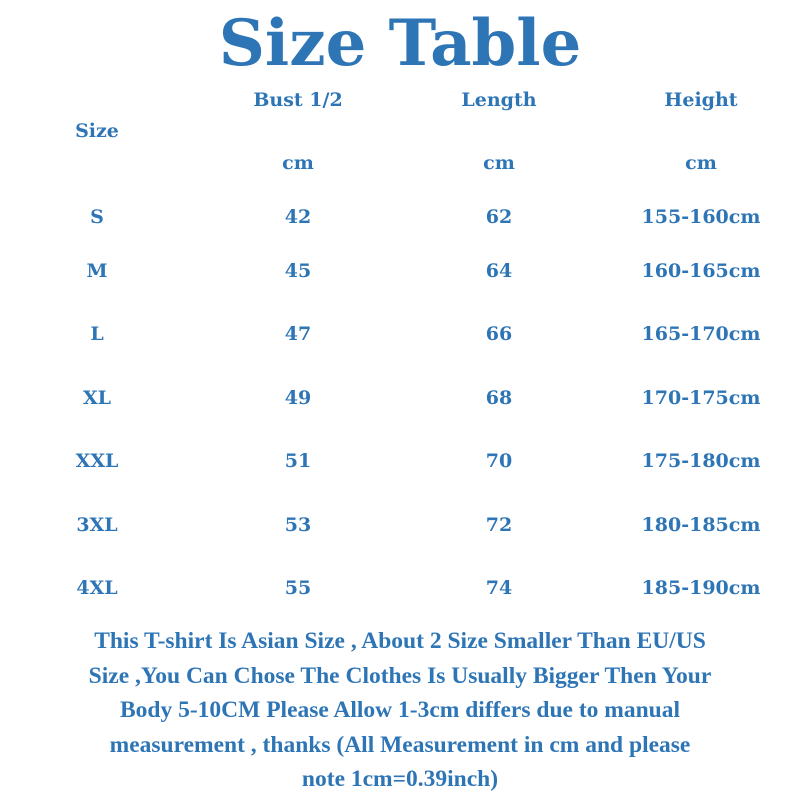 The image size is (800, 800). Describe the element at coordinates (701, 100) in the screenshot. I see `header-height: Height` at that location.